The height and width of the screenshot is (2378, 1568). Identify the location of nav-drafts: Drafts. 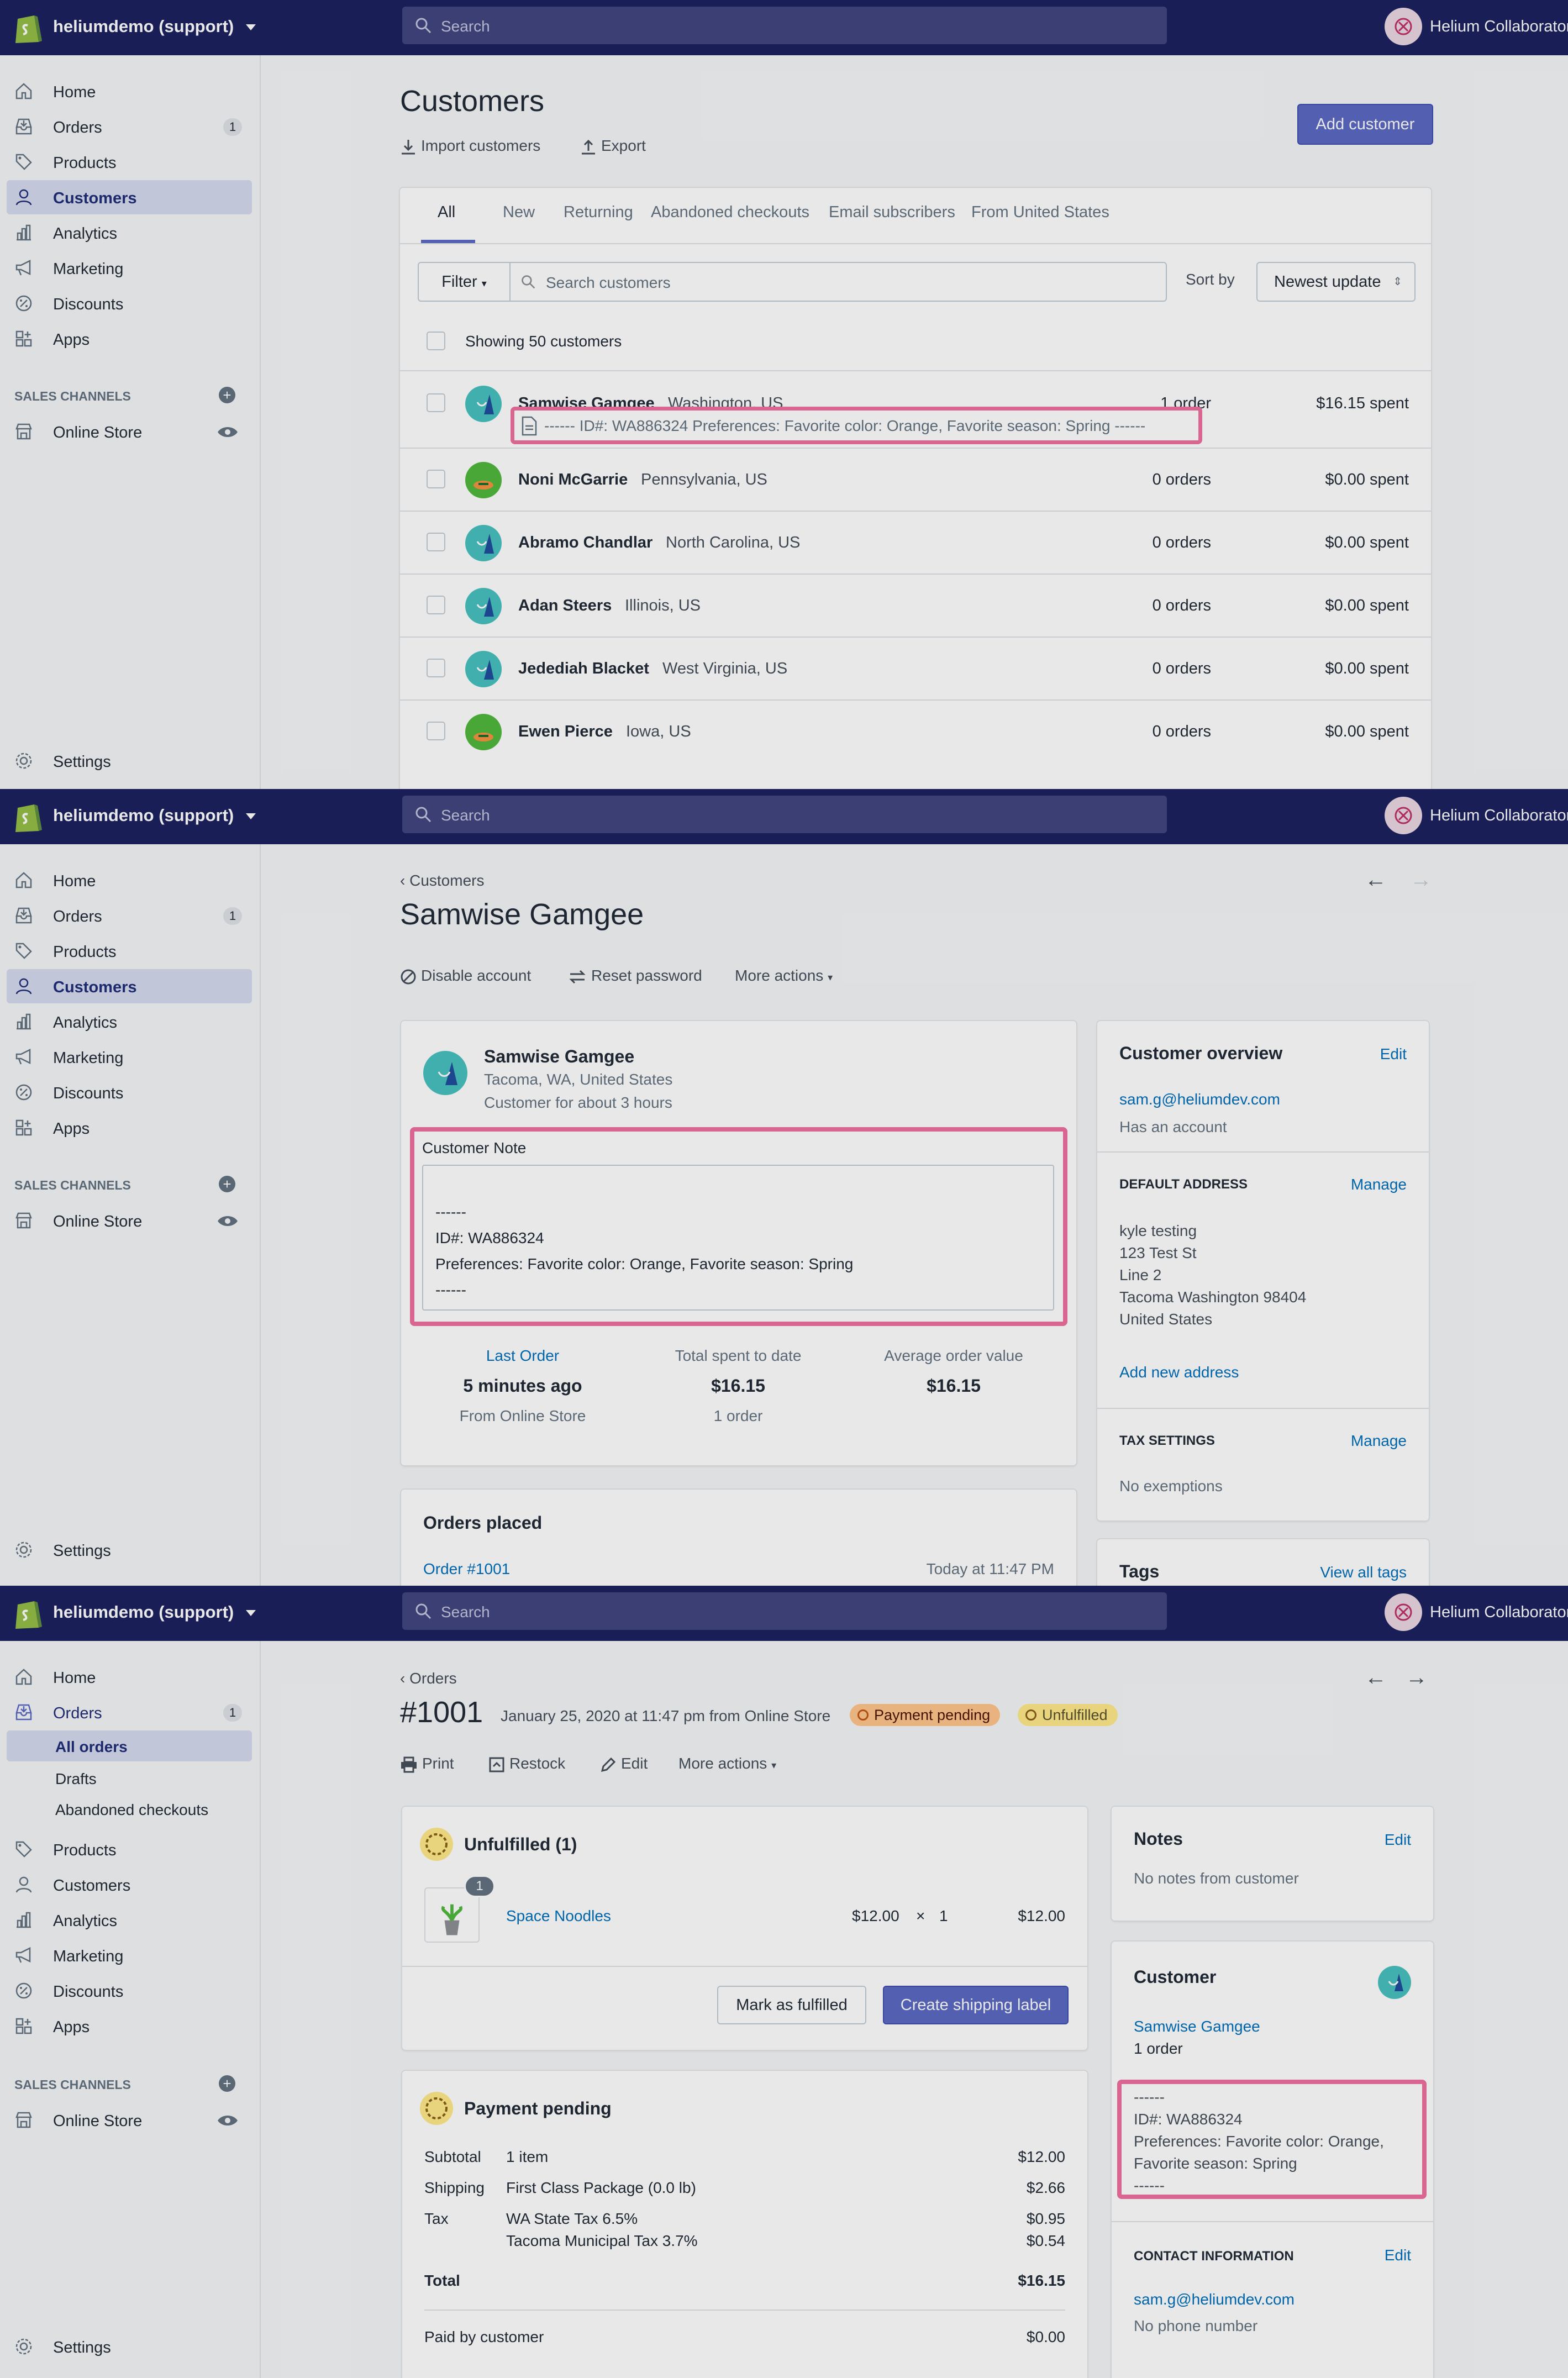
(129, 1778).